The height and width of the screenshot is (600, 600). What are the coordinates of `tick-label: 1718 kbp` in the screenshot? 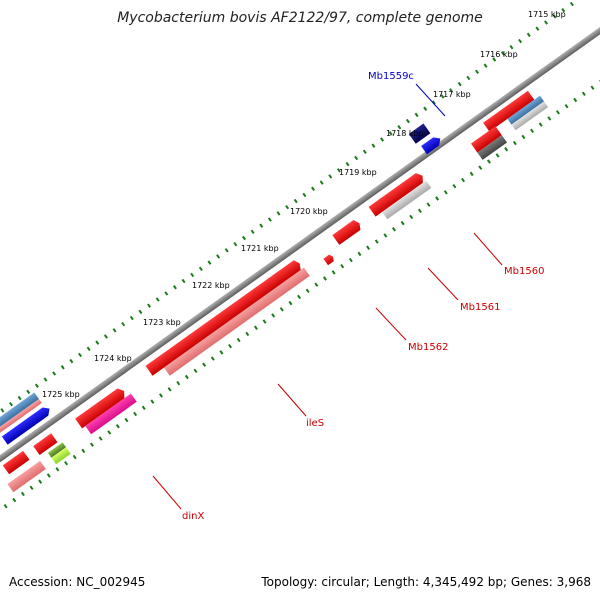 It's located at (405, 133).